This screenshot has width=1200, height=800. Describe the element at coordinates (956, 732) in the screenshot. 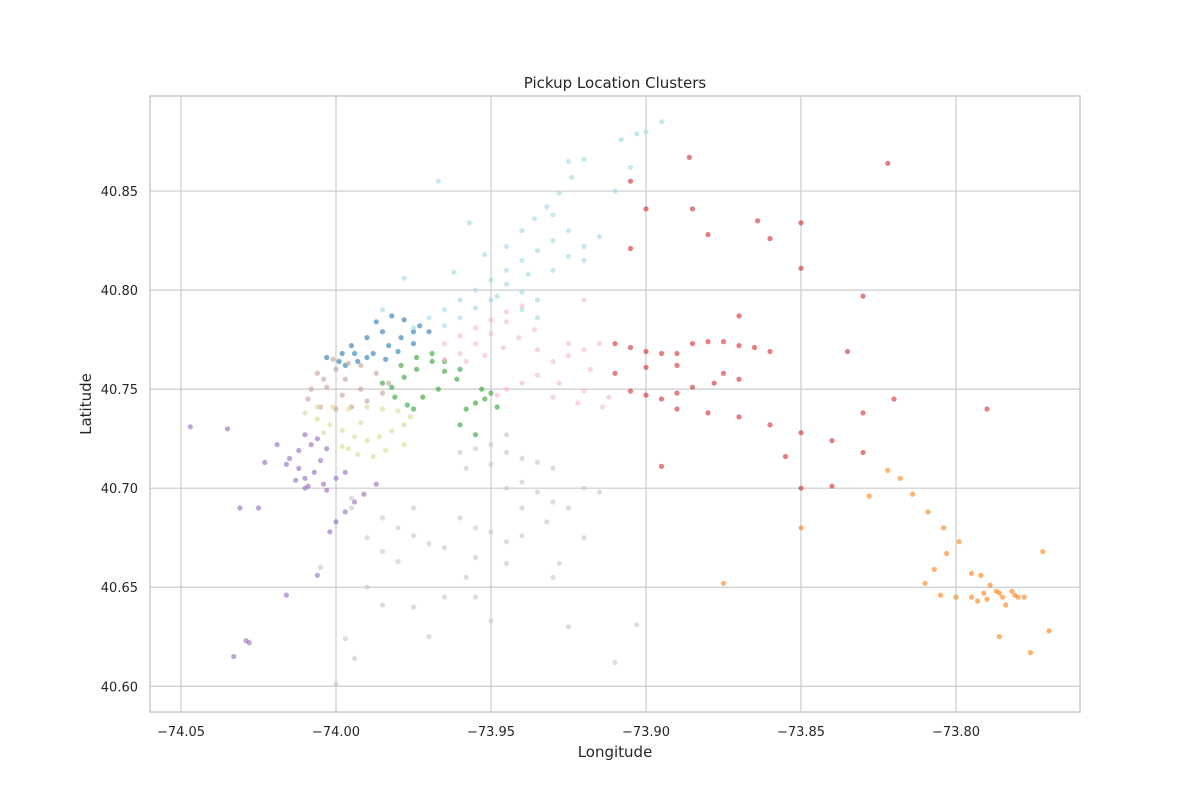

I see `x-tick-label: −73.80` at that location.